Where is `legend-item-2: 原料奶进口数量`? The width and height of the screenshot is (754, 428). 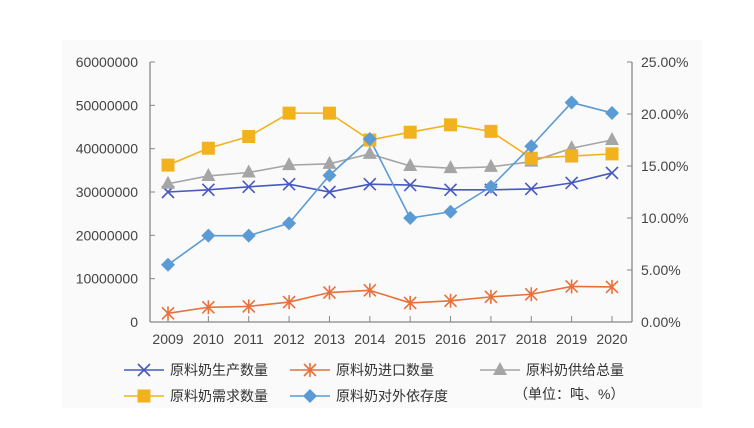 legend-item-2: 原料奶进口数量 is located at coordinates (362, 370).